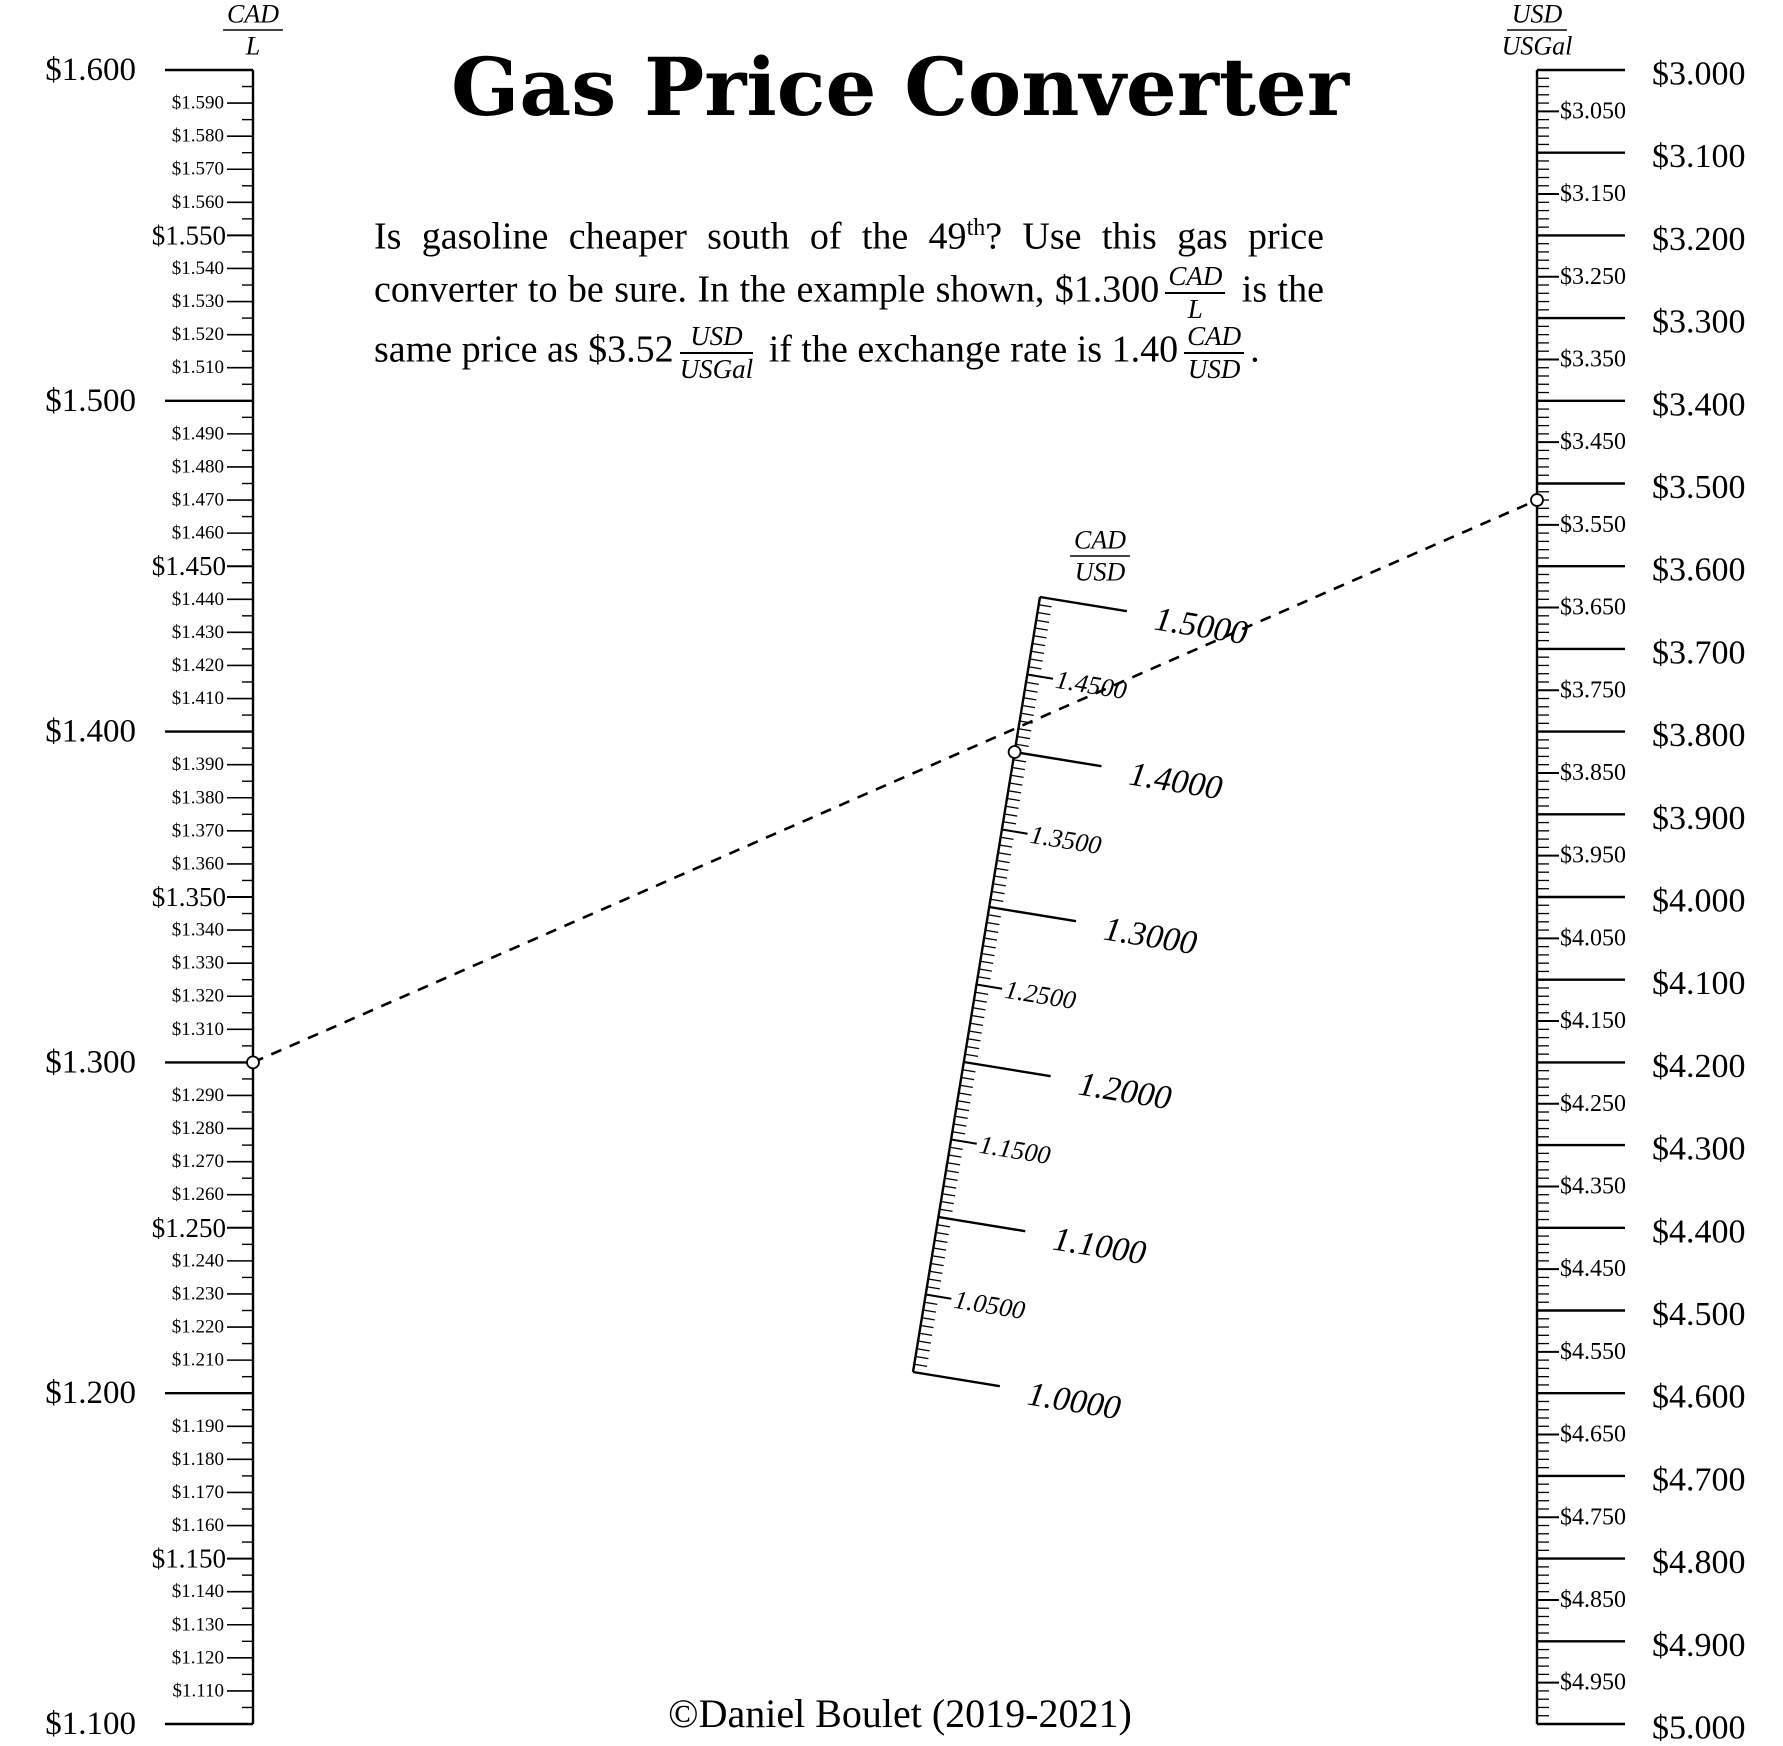 Image resolution: width=1783 pixels, height=1746 pixels. Describe the element at coordinates (1593, 608) in the screenshot. I see `right-mid-label: $3.650` at that location.